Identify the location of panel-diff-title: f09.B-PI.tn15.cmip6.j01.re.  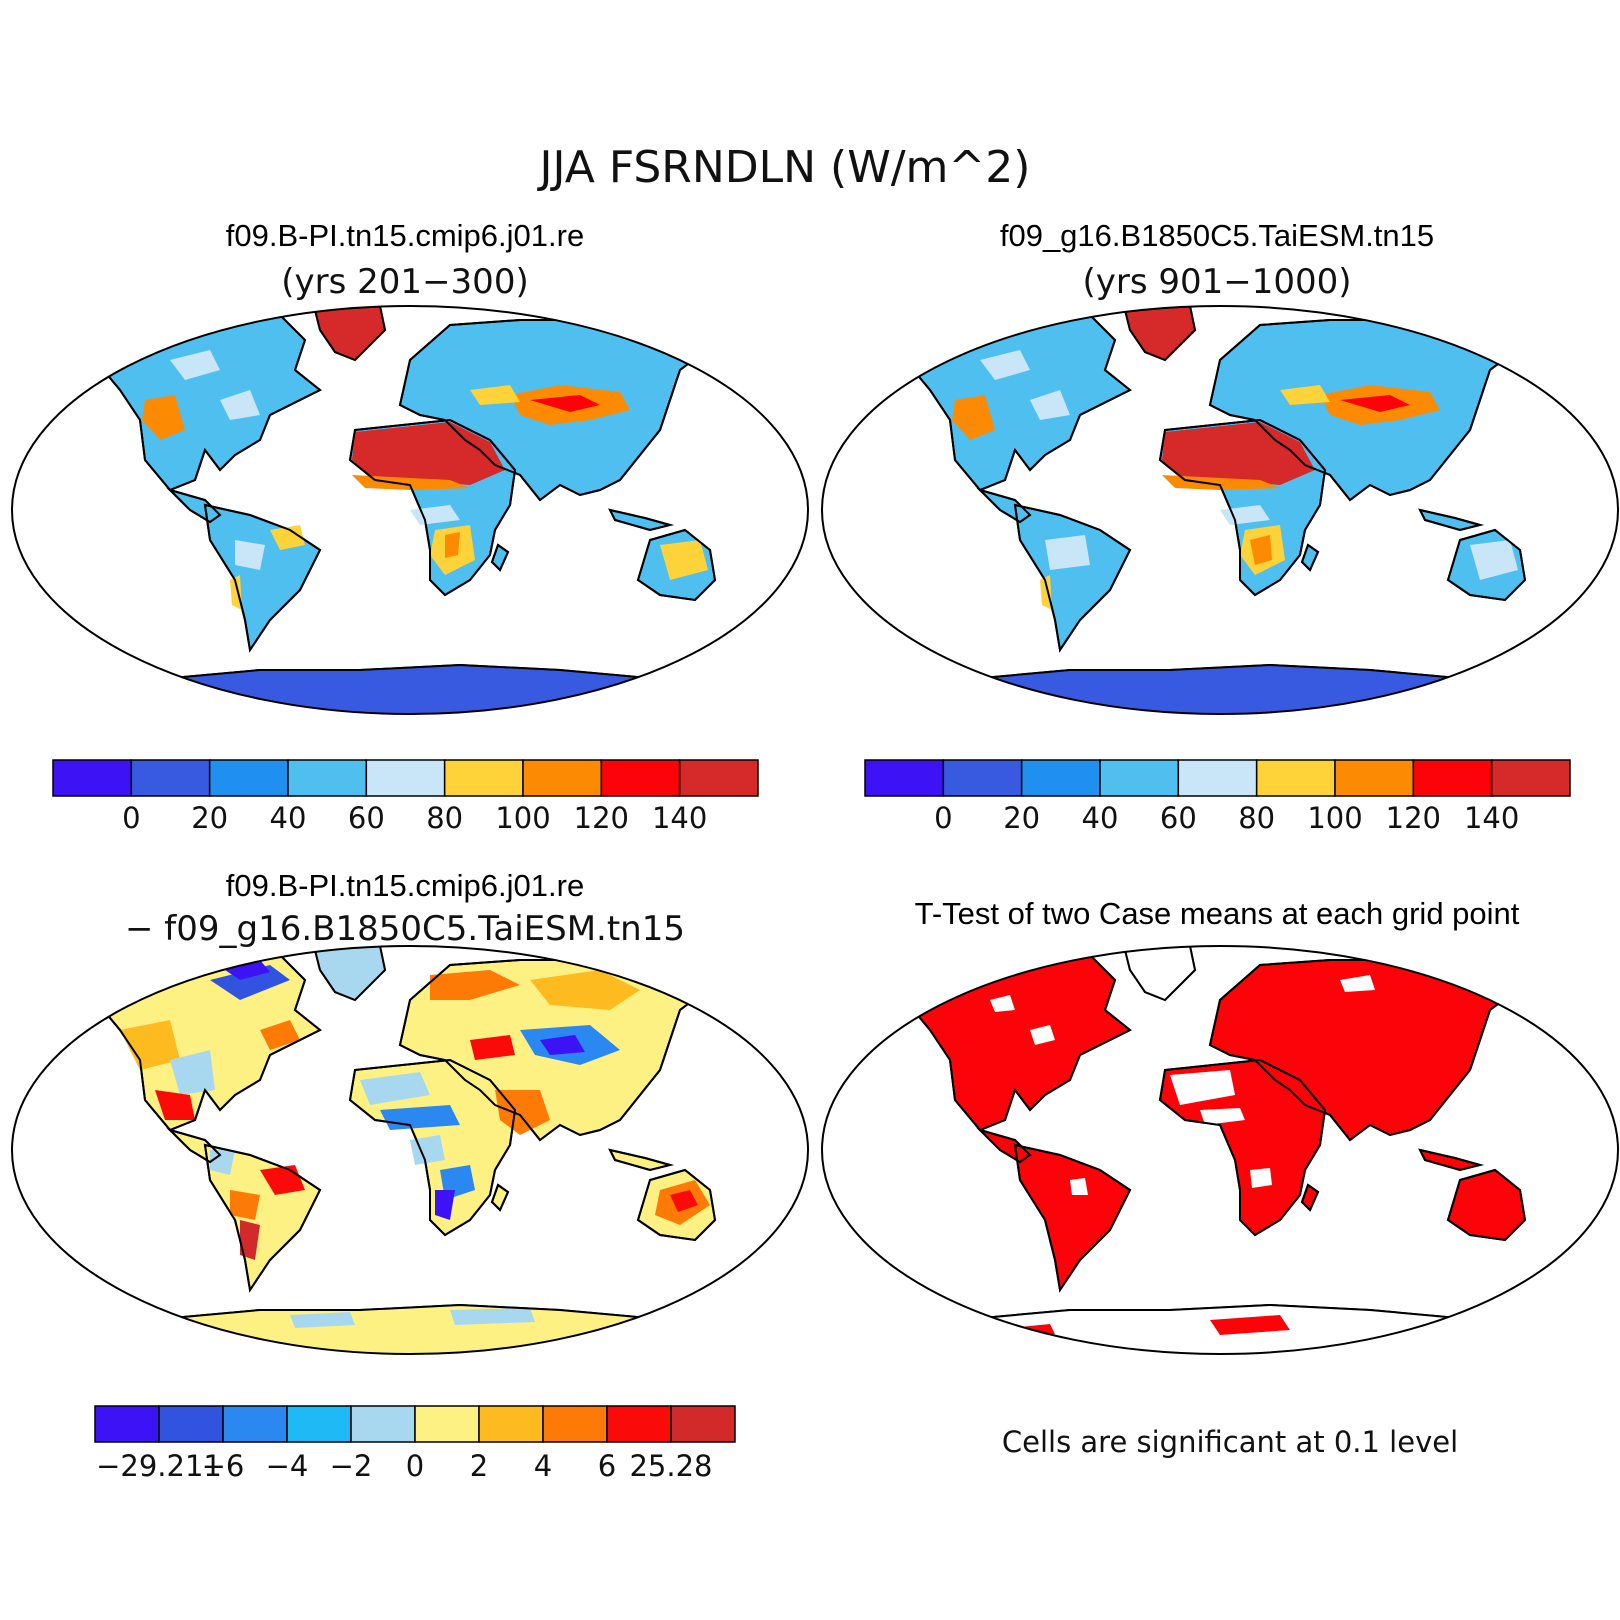
(405, 885).